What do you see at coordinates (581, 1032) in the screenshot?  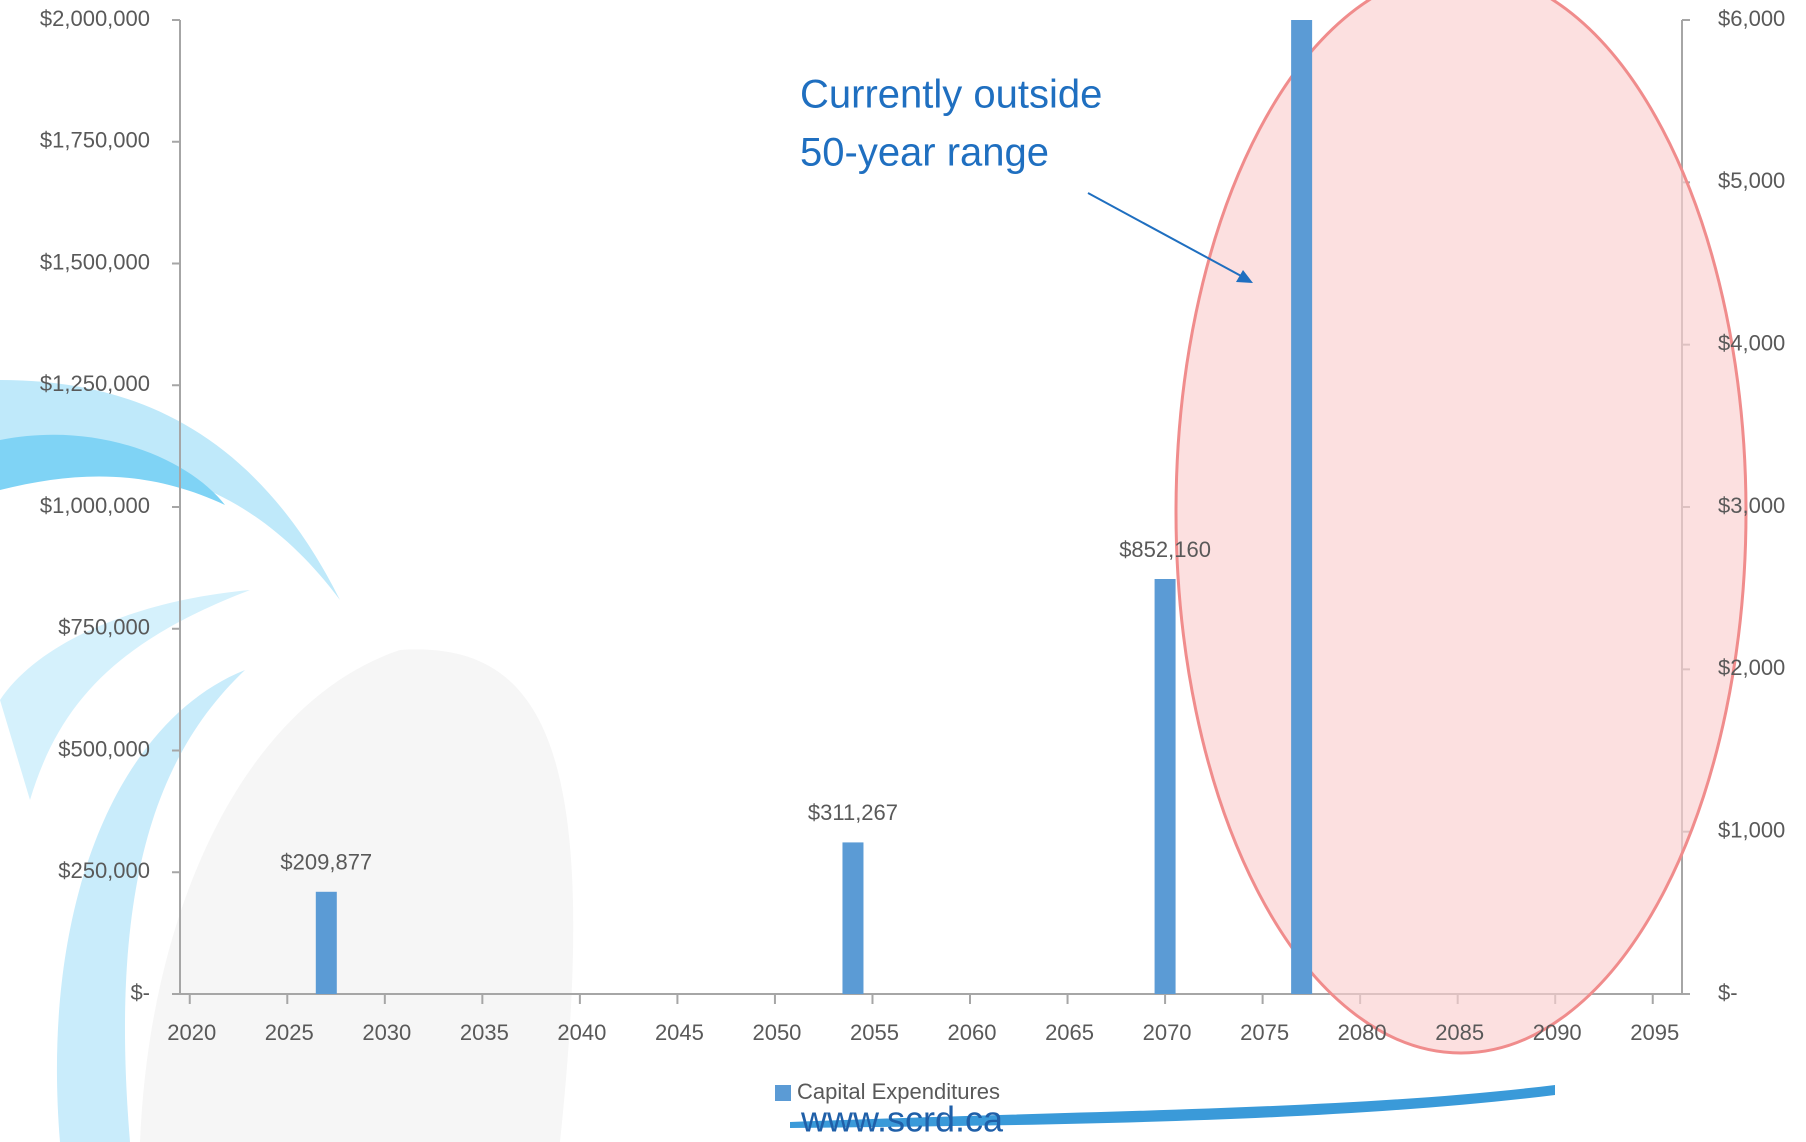 I see `x-tick-label: 2040` at bounding box center [581, 1032].